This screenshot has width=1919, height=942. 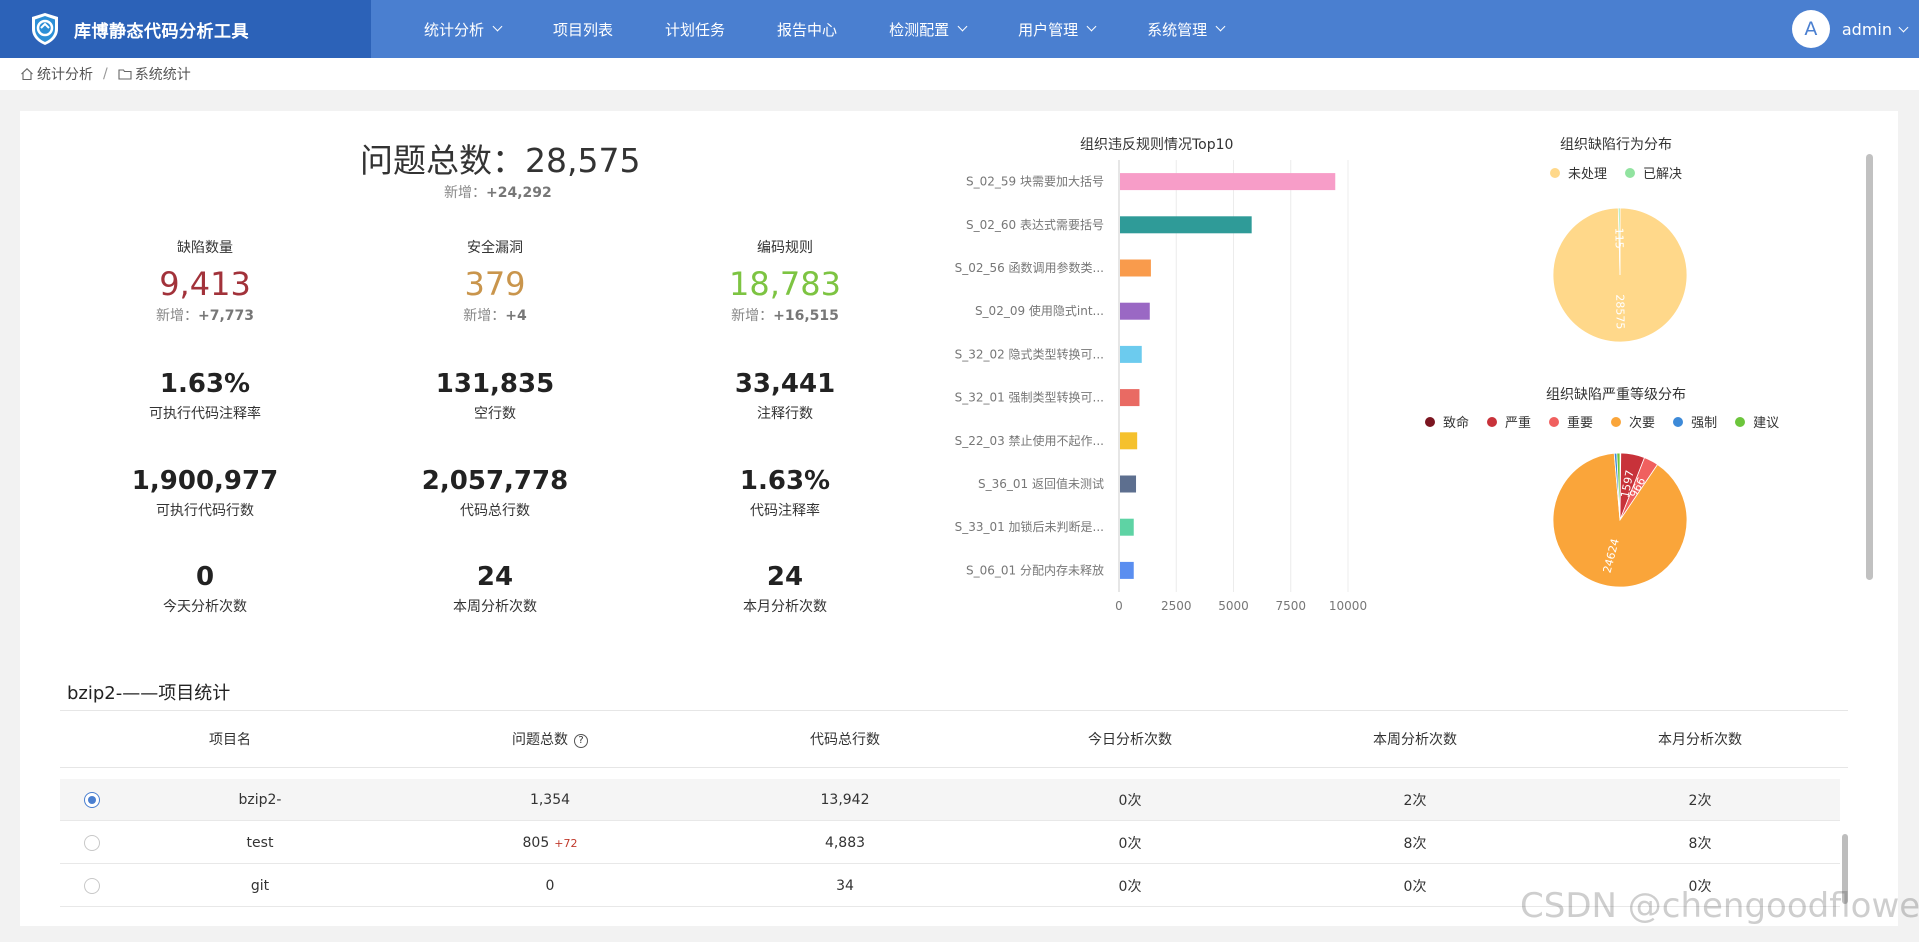 I want to click on legend-item: 重要, so click(x=1571, y=421).